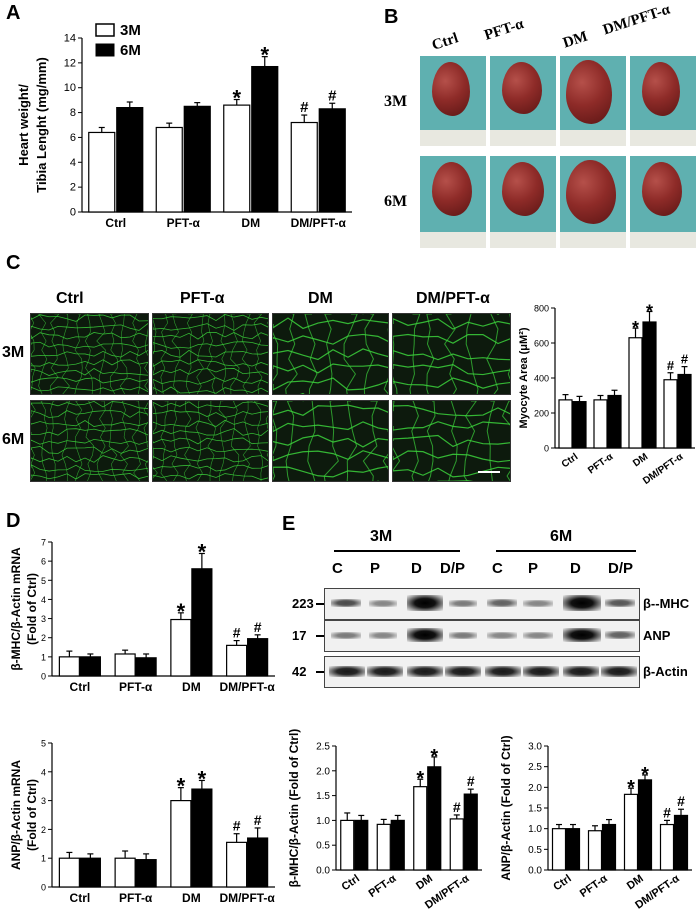  Describe the element at coordinates (506, 807) in the screenshot. I see `y-axis-label: ANP/β-Actin (Fold of Ctrl)` at that location.